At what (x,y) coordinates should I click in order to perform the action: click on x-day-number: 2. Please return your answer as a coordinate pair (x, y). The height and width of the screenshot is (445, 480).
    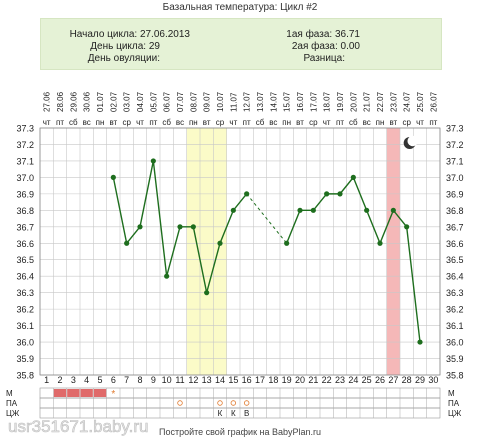
    Looking at the image, I should click on (59, 380).